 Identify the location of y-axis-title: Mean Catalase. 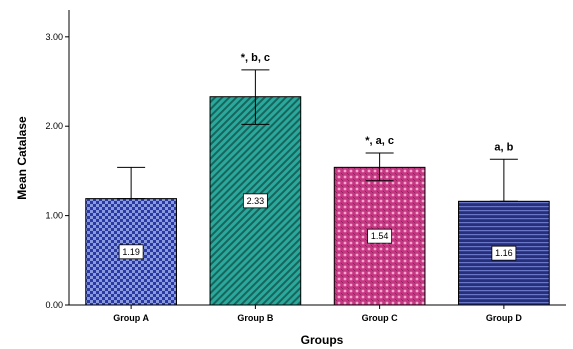
(22, 158).